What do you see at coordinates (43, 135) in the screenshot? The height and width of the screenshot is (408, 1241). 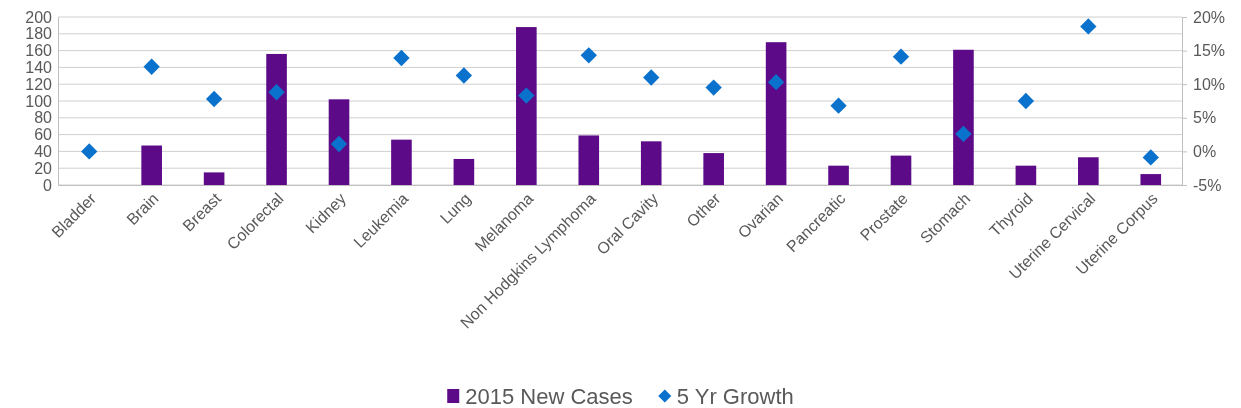 I see `y-tick-label: 60` at bounding box center [43, 135].